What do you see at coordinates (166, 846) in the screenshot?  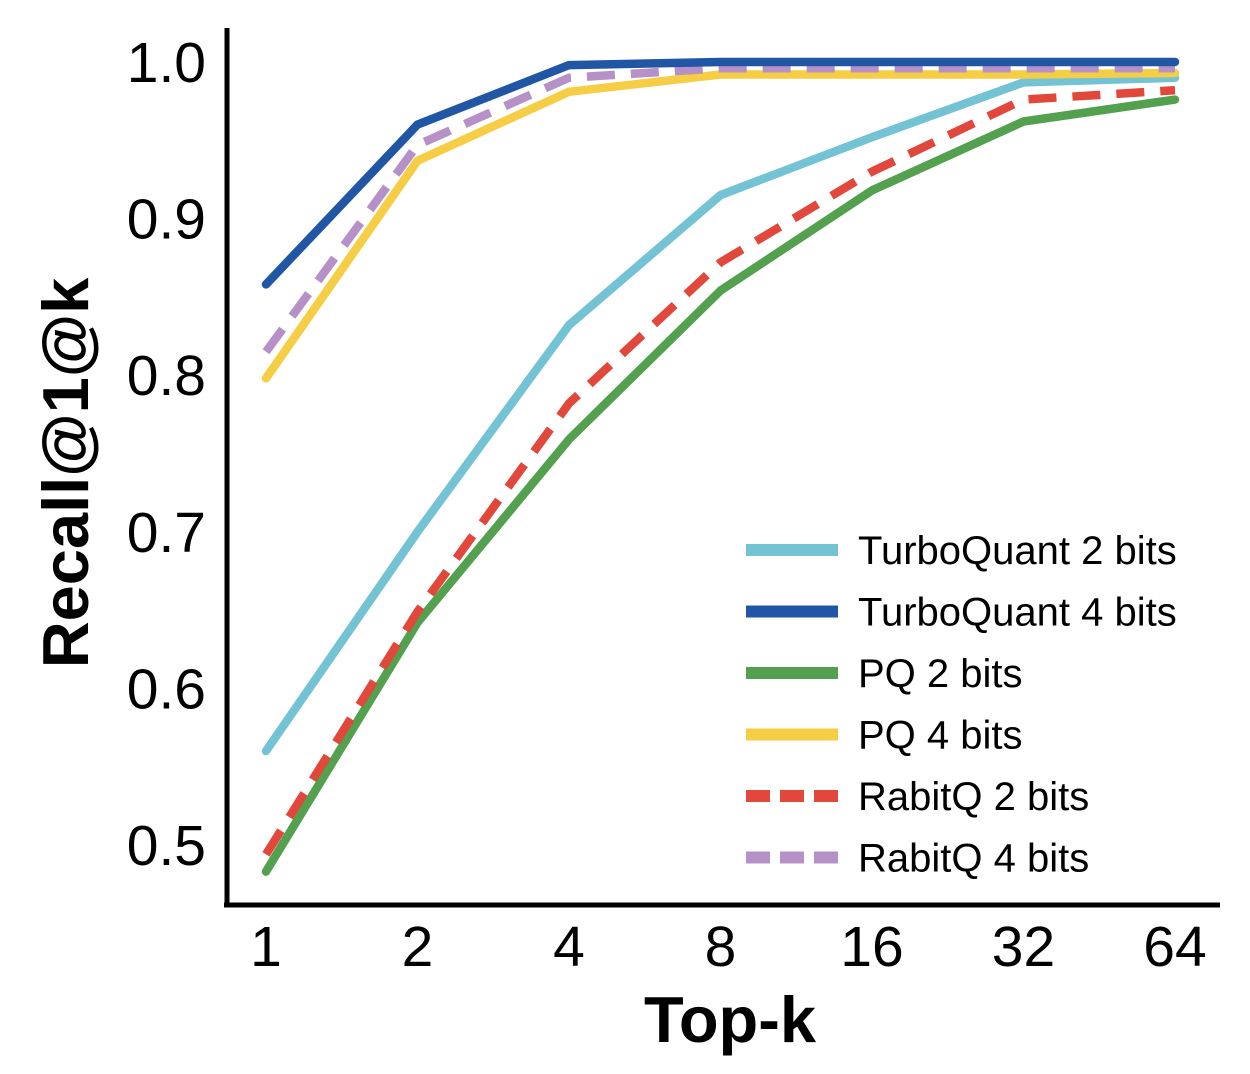 I see `y-tick-label-0.5: 0.5` at bounding box center [166, 846].